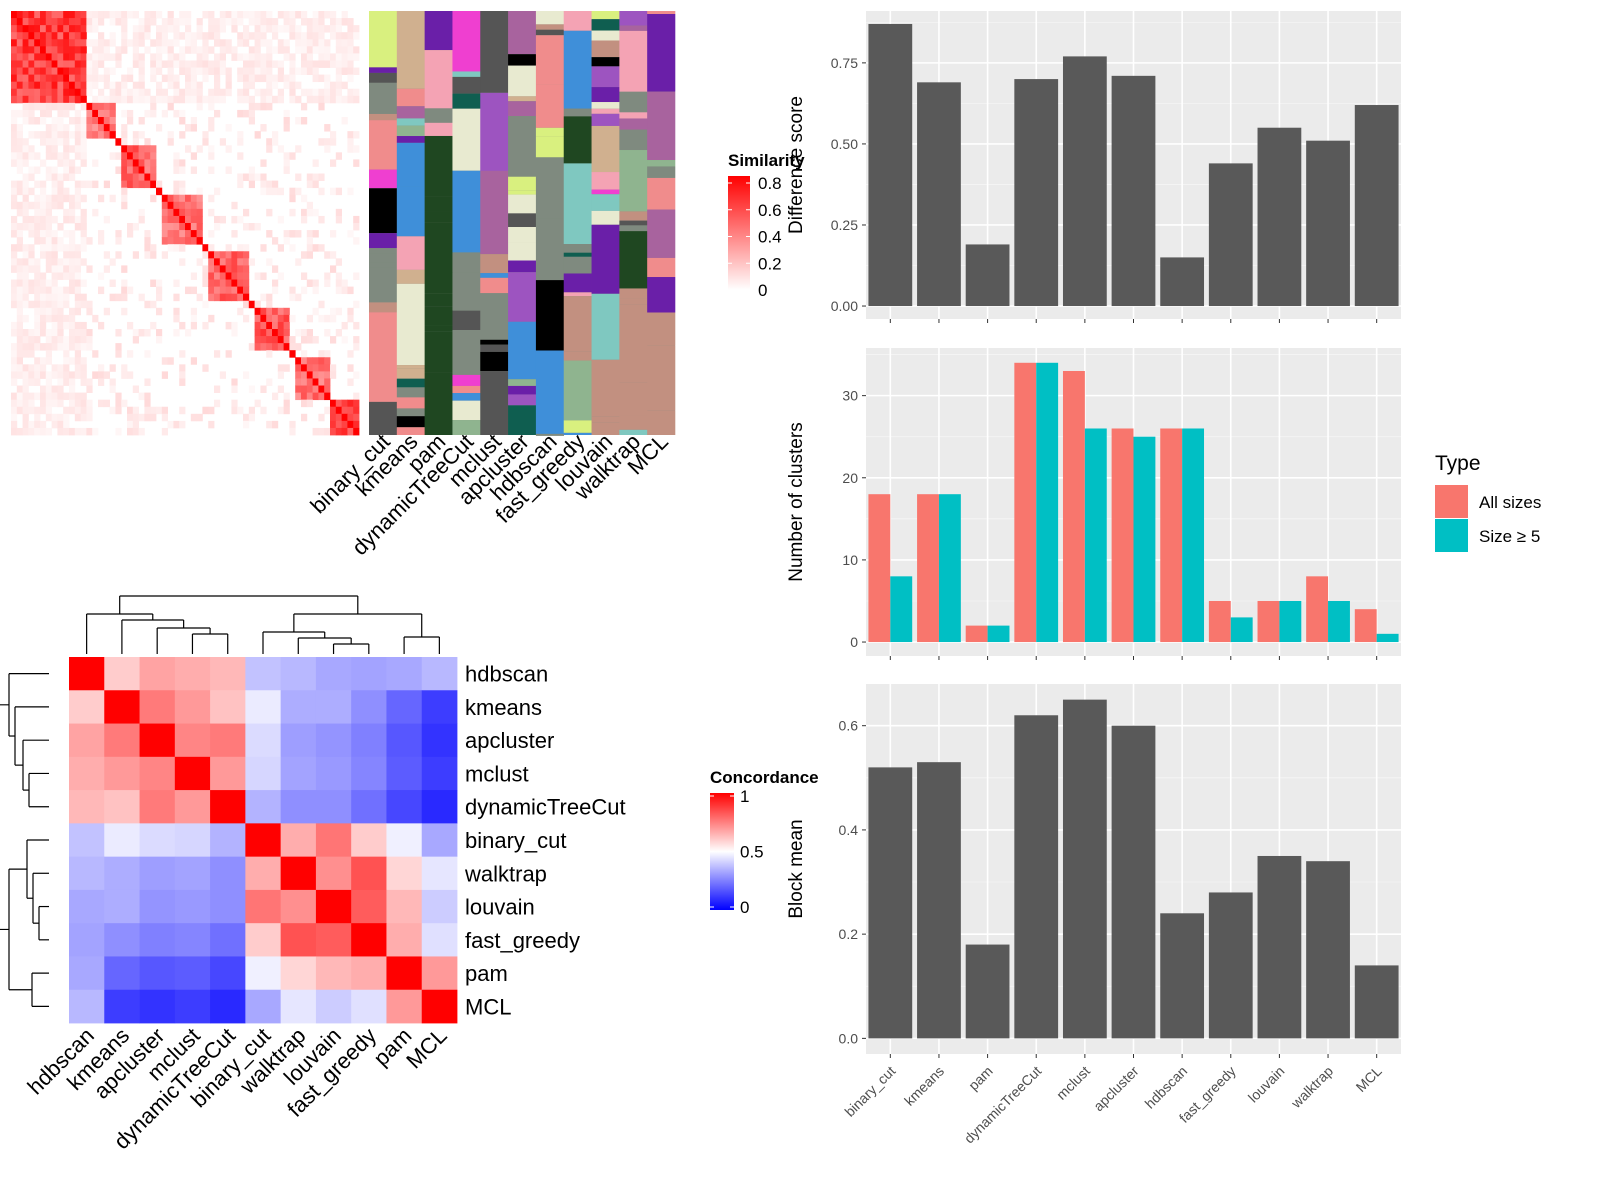 The height and width of the screenshot is (1200, 1600). What do you see at coordinates (506, 674) in the screenshot?
I see `concordance-row-label: hdbscan` at bounding box center [506, 674].